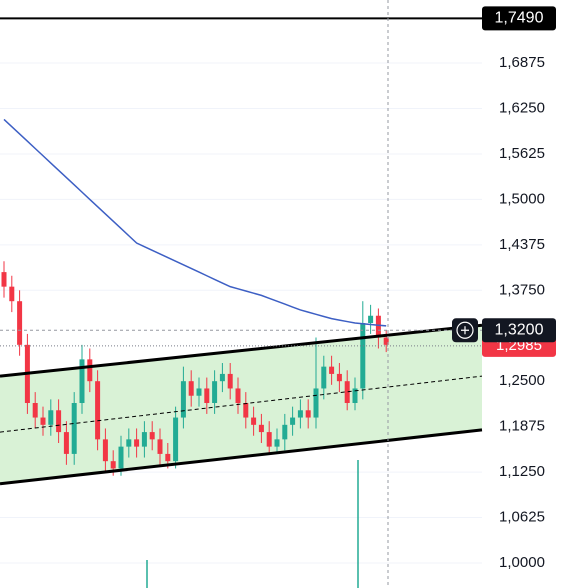  Describe the element at coordinates (522, 562) in the screenshot. I see `y-tick-label: 1,0000` at that location.